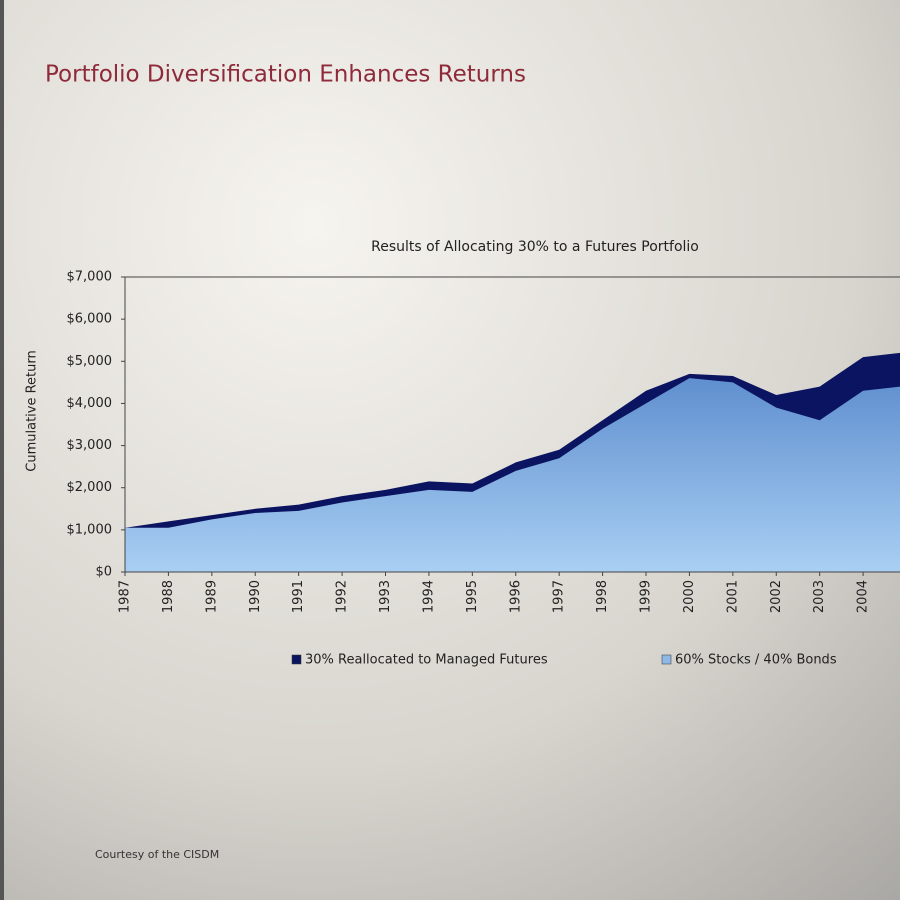  Describe the element at coordinates (2, 450) in the screenshot. I see `left-edge` at that location.